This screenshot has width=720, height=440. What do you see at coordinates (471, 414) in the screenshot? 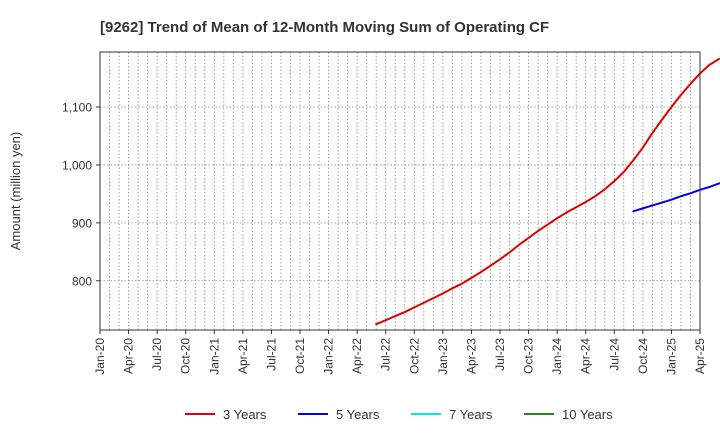
I see `legend-label: 7 Years` at bounding box center [471, 414].